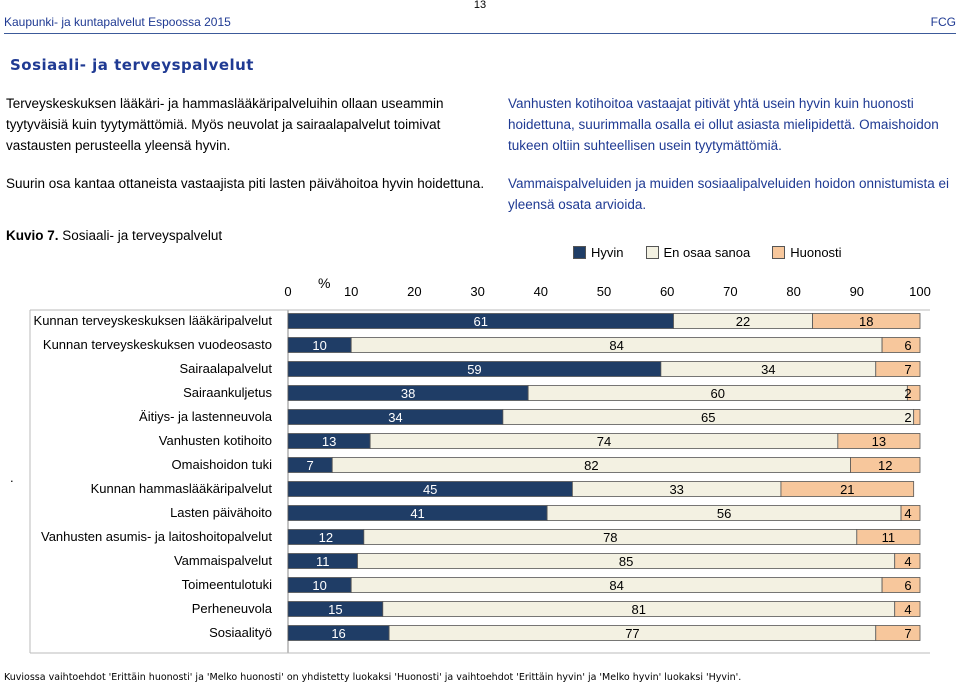 The height and width of the screenshot is (687, 960). Describe the element at coordinates (477, 291) in the screenshot. I see `x-tick-label-3: 30` at that location.